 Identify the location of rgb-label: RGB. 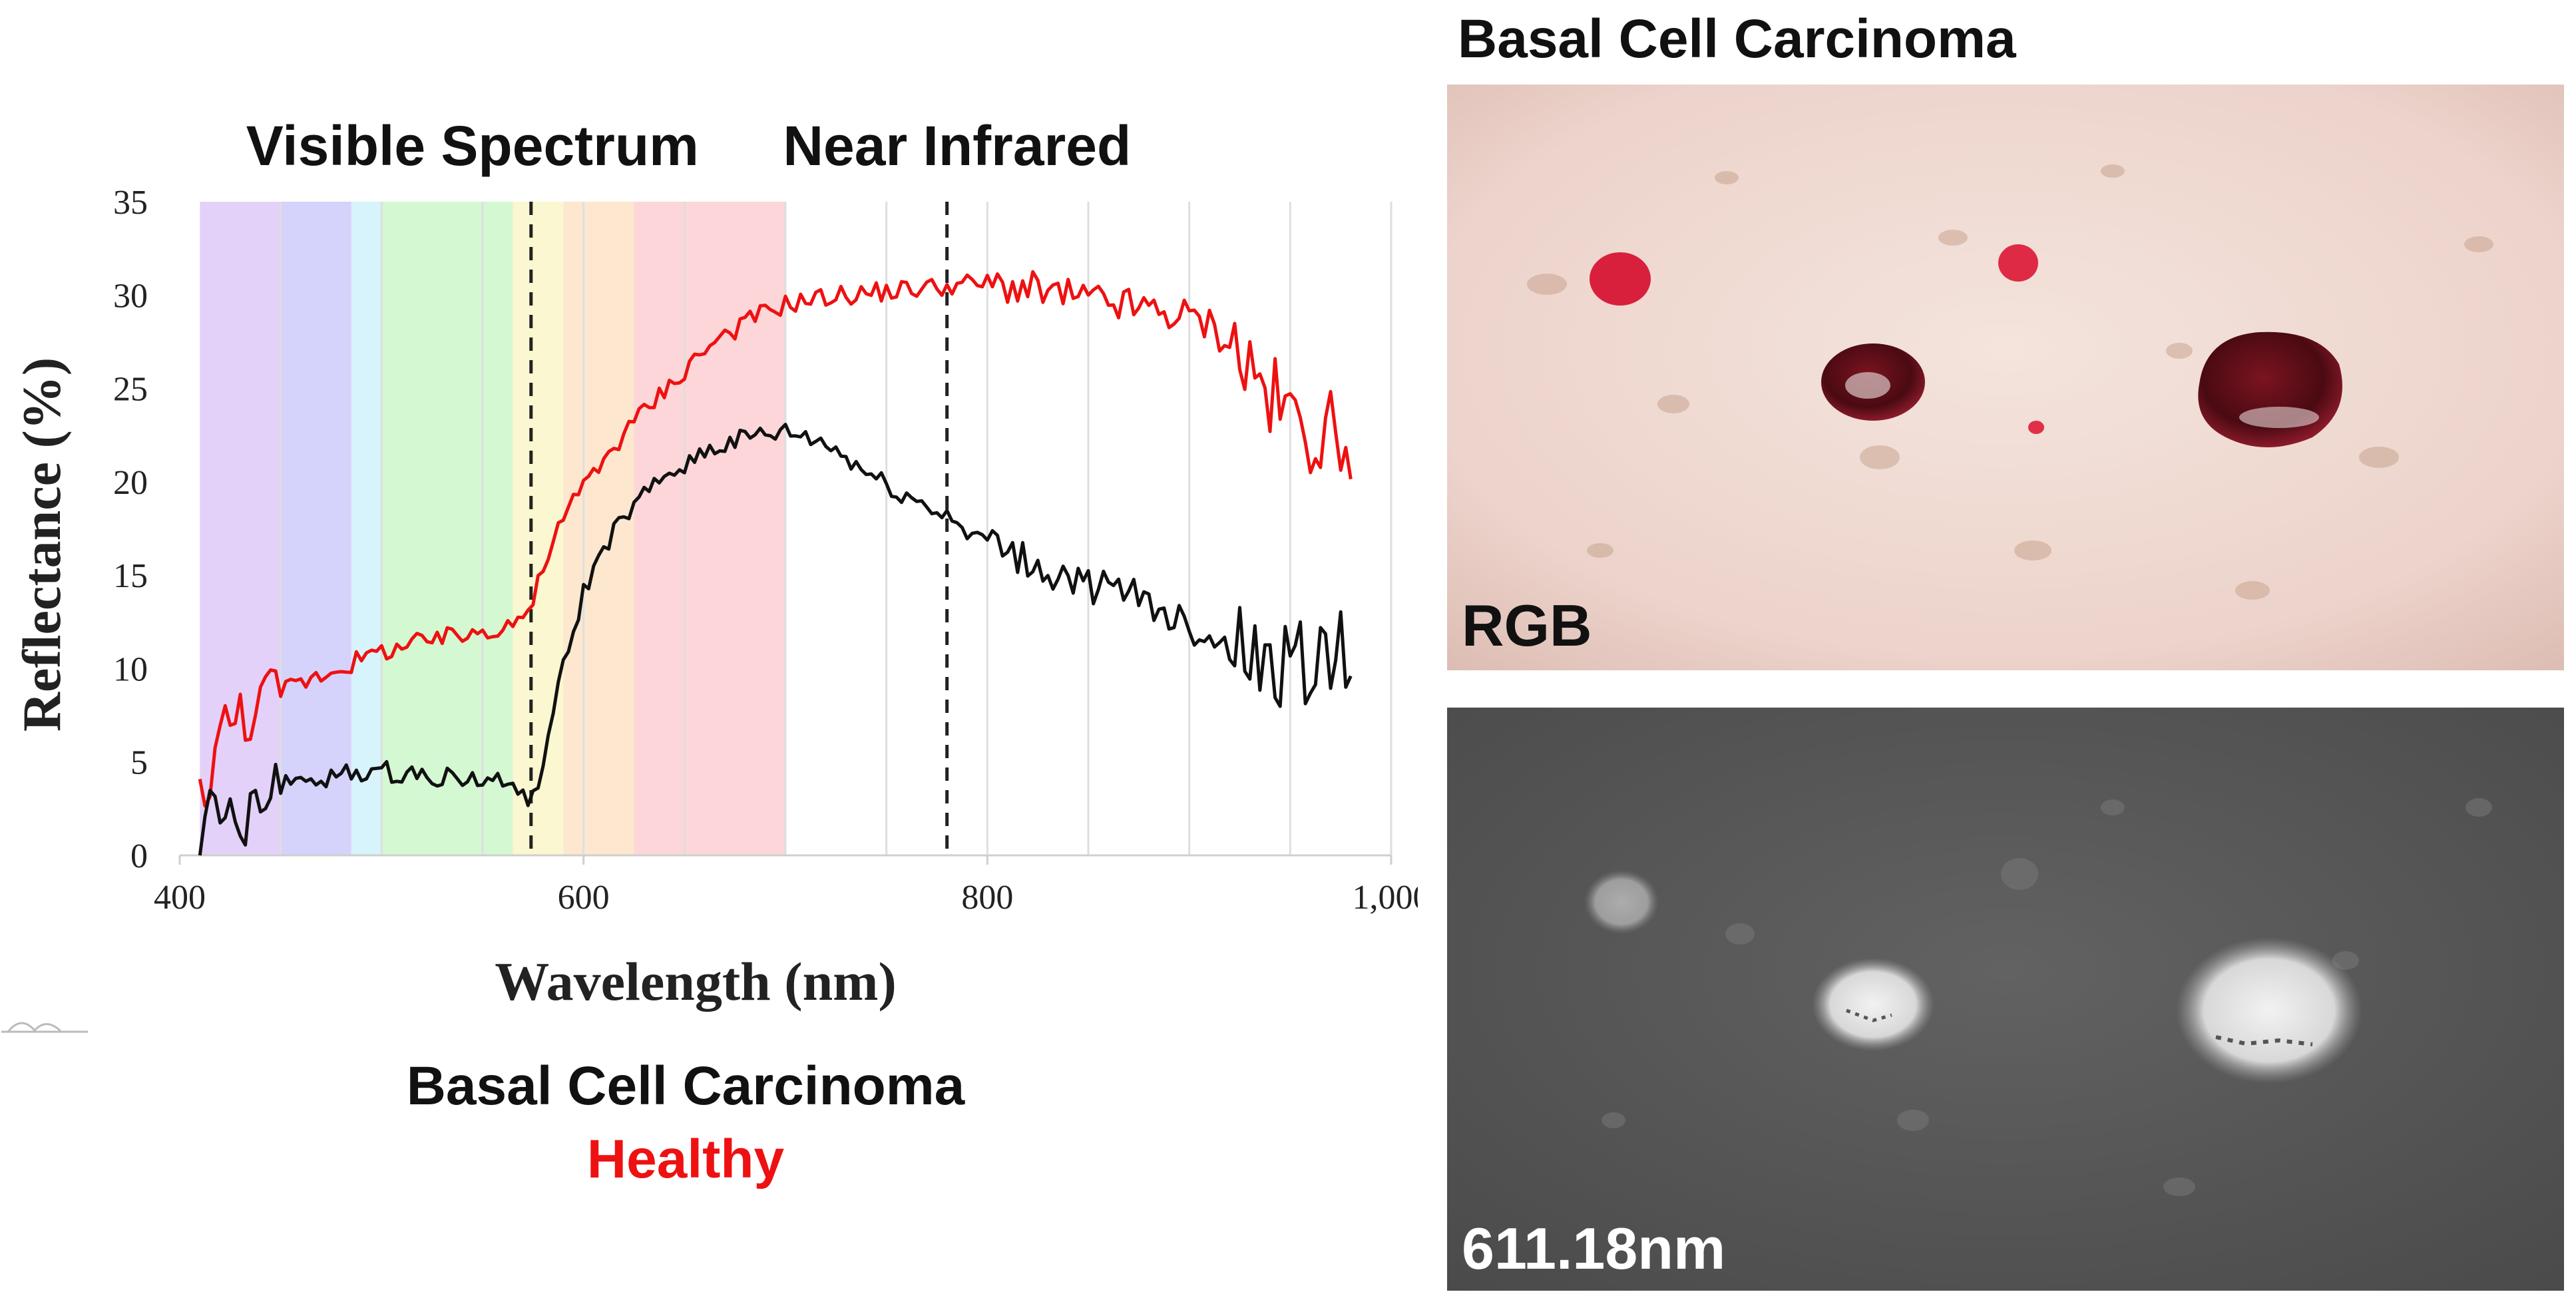
(1527, 625).